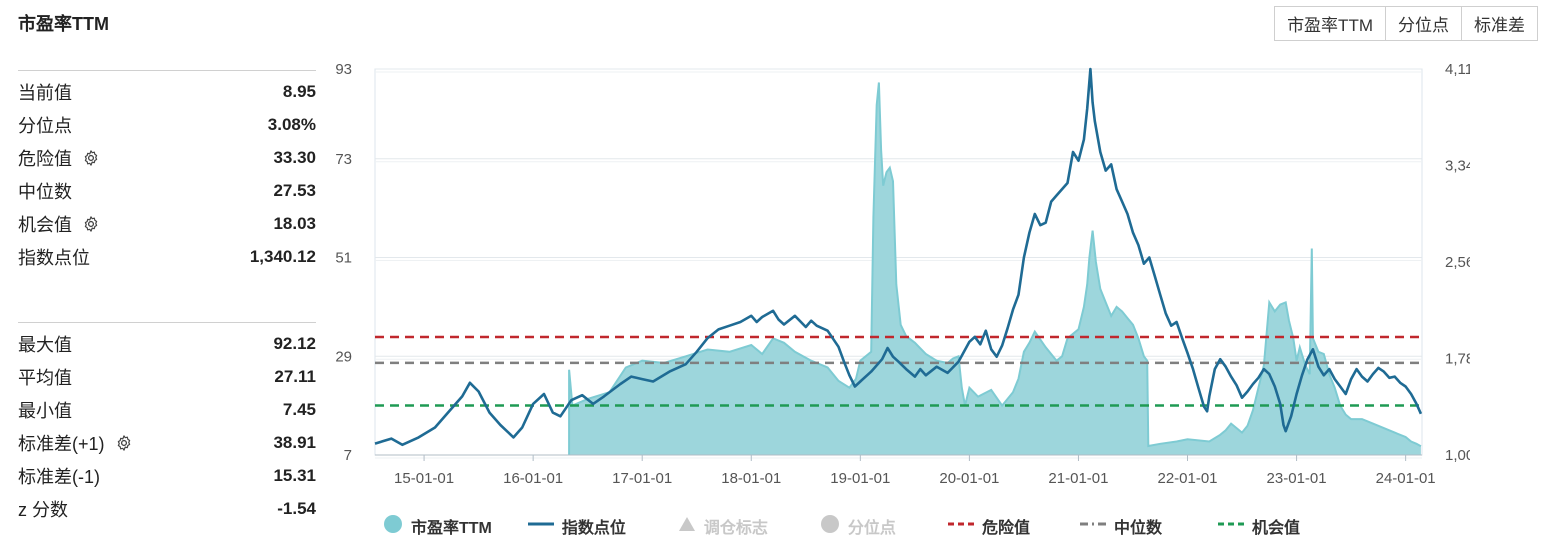  What do you see at coordinates (294, 157) in the screenshot?
I see `stat-value: 33.30` at bounding box center [294, 157].